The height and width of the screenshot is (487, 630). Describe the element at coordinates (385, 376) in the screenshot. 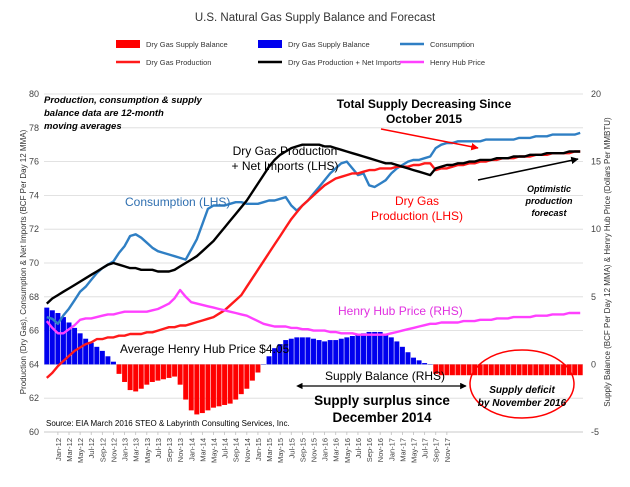

I see `annotation-supply-balance: Supply Balance (RHS)` at that location.